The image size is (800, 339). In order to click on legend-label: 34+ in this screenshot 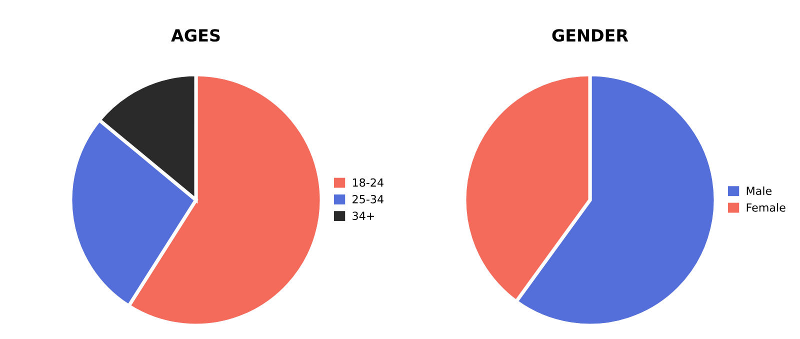, I will do `click(363, 216)`.